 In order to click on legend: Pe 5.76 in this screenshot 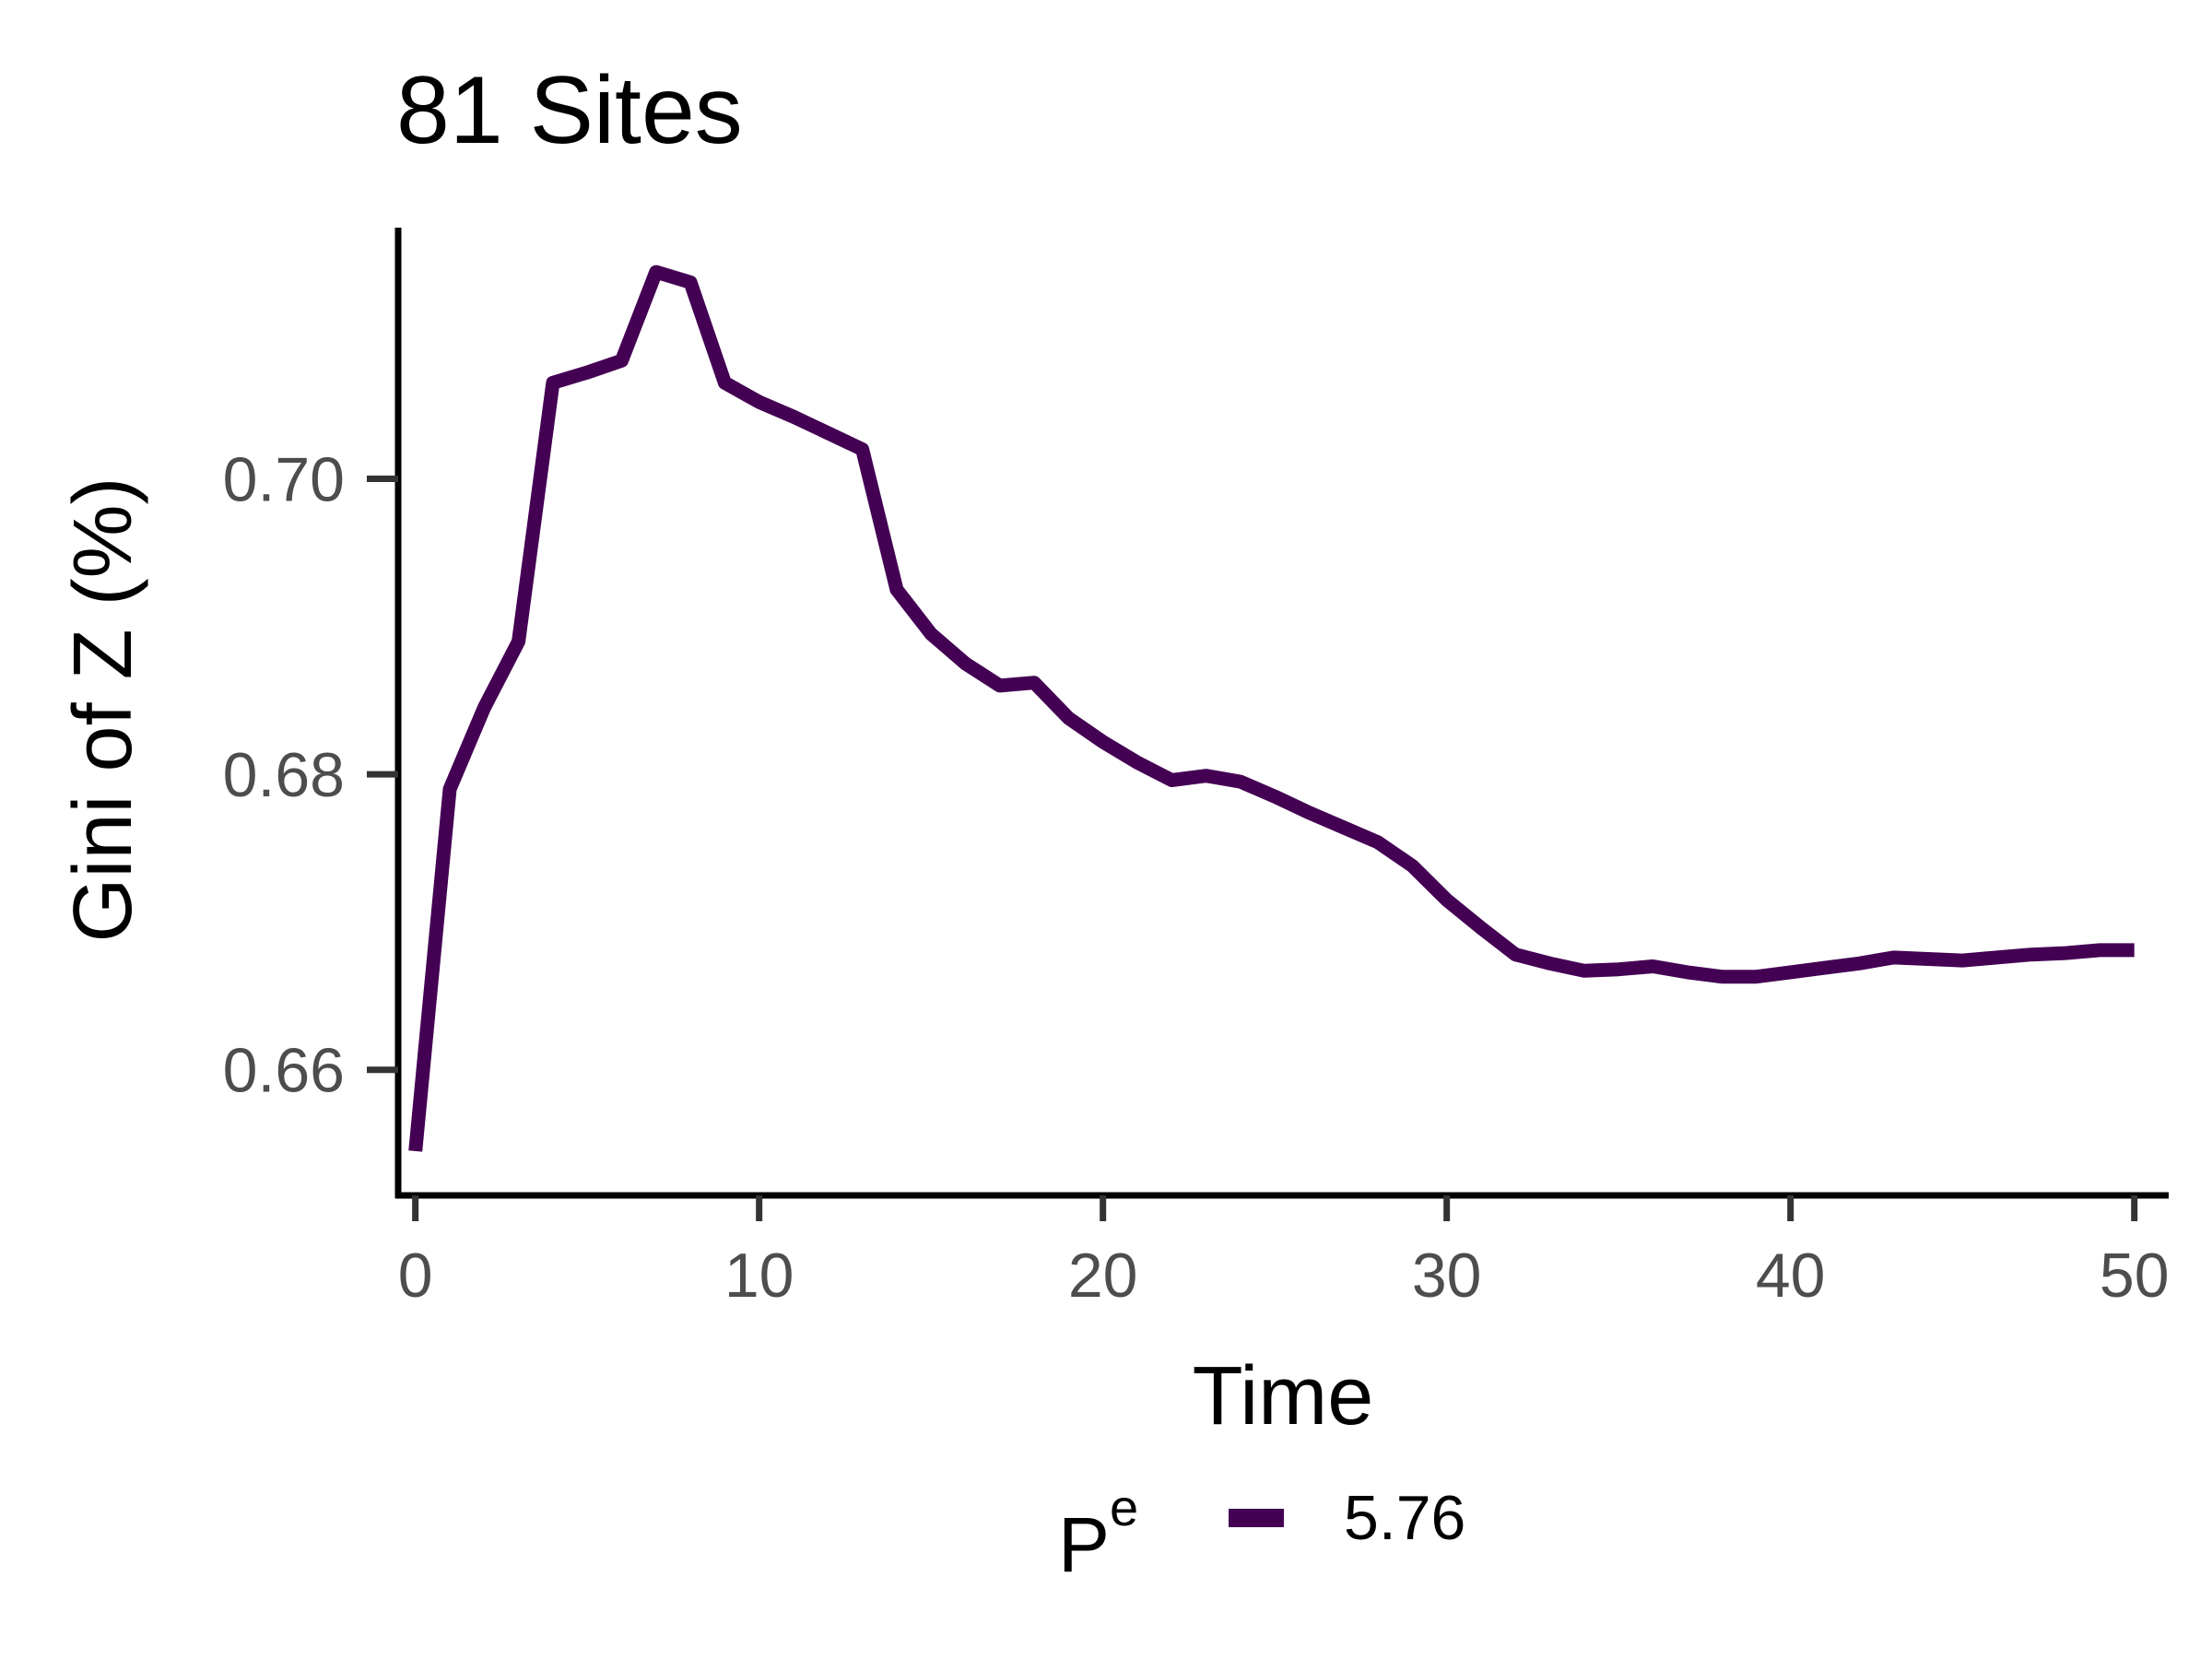, I will do `click(1261, 1533)`.